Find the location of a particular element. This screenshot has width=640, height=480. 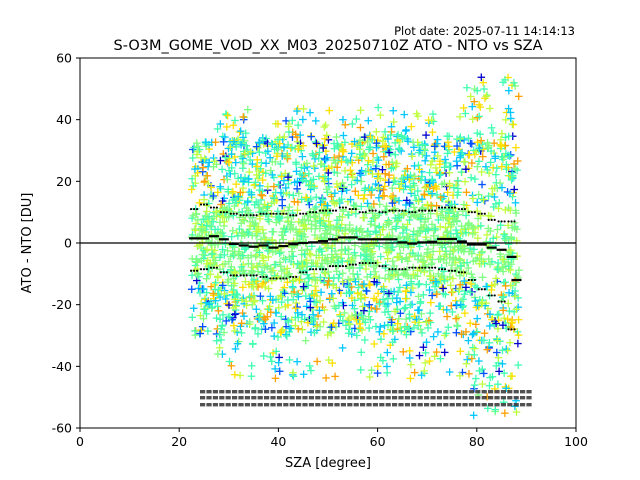

x-tick-label: 20 is located at coordinates (179, 441).